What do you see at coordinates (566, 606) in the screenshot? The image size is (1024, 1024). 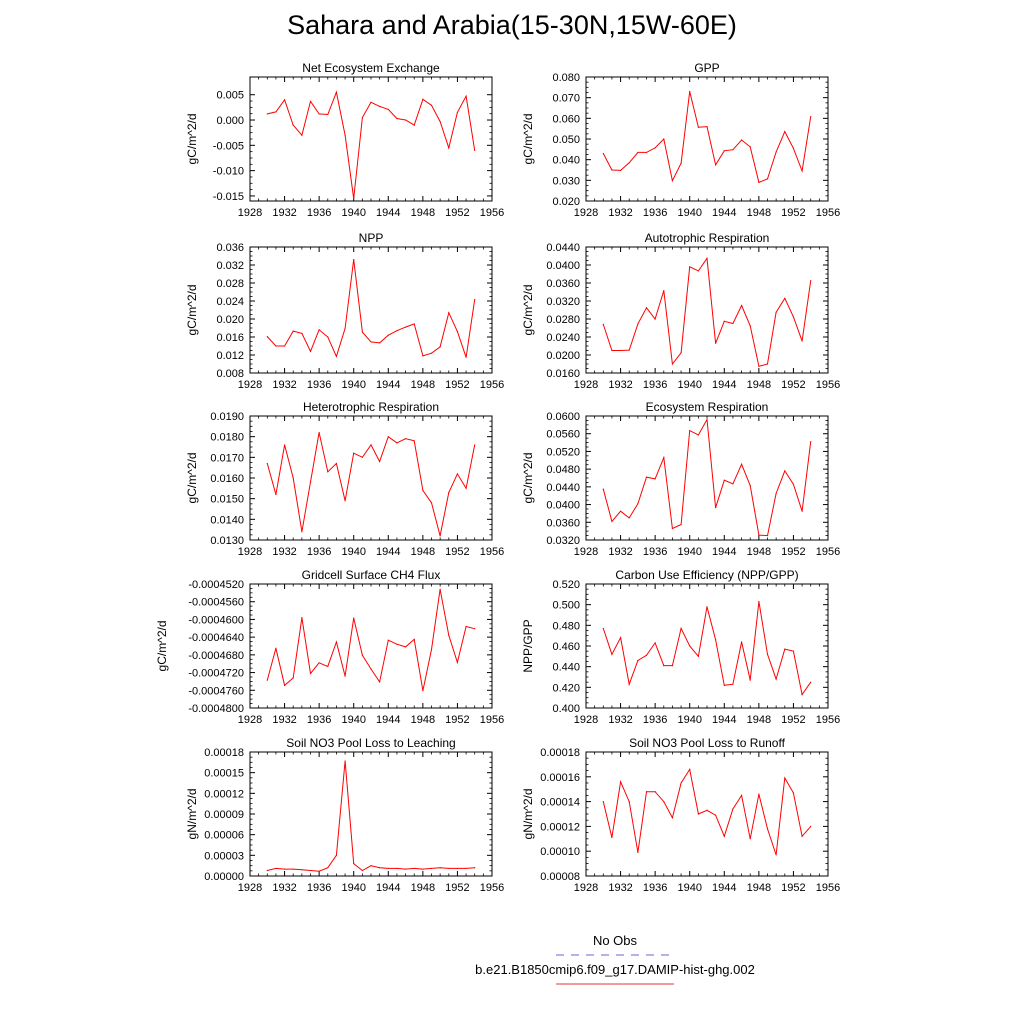 I see `y-tick-label: 0.500` at bounding box center [566, 606].